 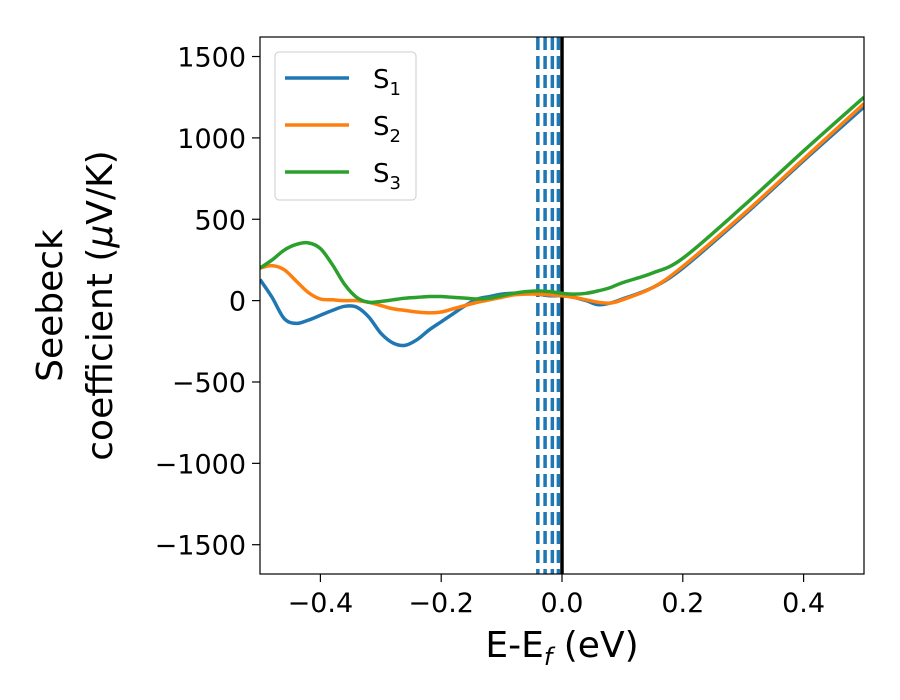 What do you see at coordinates (387, 129) in the screenshot?
I see `legend-label-s2: S2` at bounding box center [387, 129].